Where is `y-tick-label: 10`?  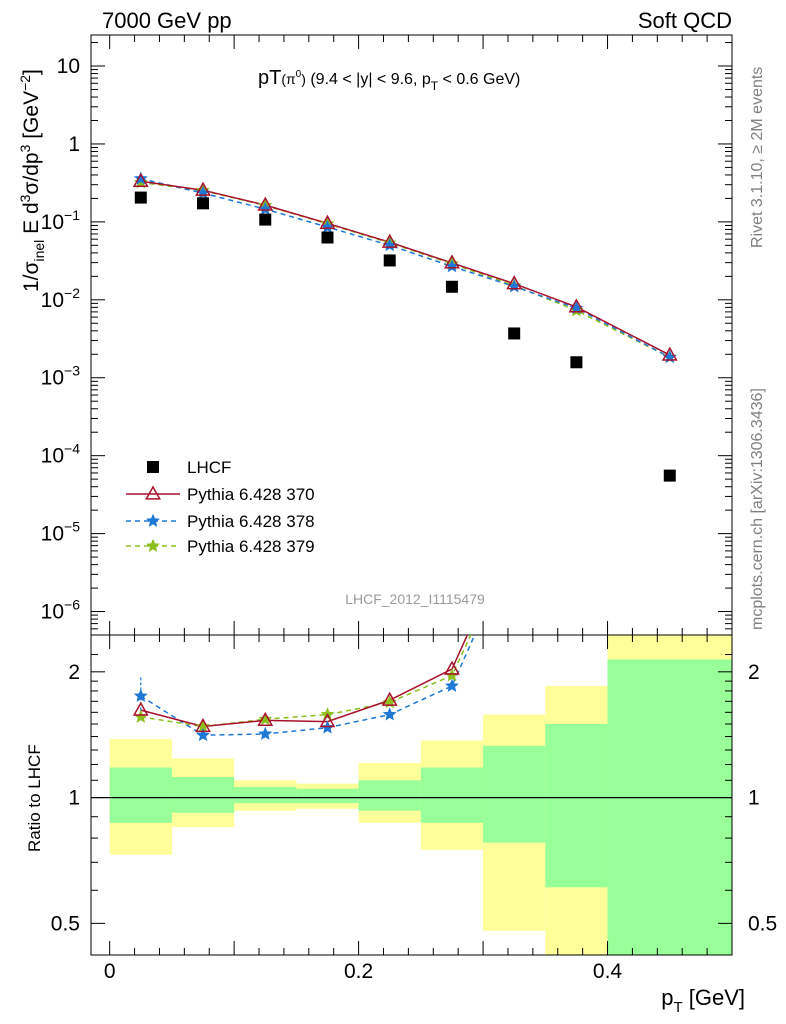
y-tick-label: 10 is located at coordinates (68, 66).